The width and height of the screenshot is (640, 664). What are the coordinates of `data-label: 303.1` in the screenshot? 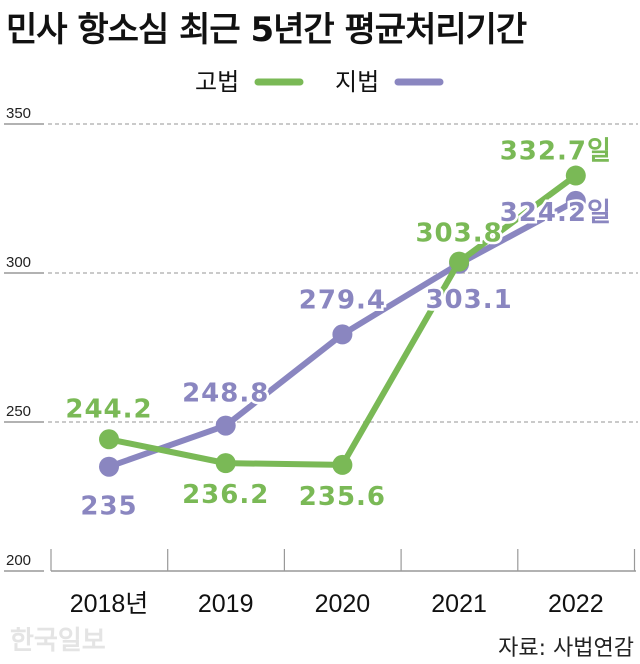 It's located at (468, 300).